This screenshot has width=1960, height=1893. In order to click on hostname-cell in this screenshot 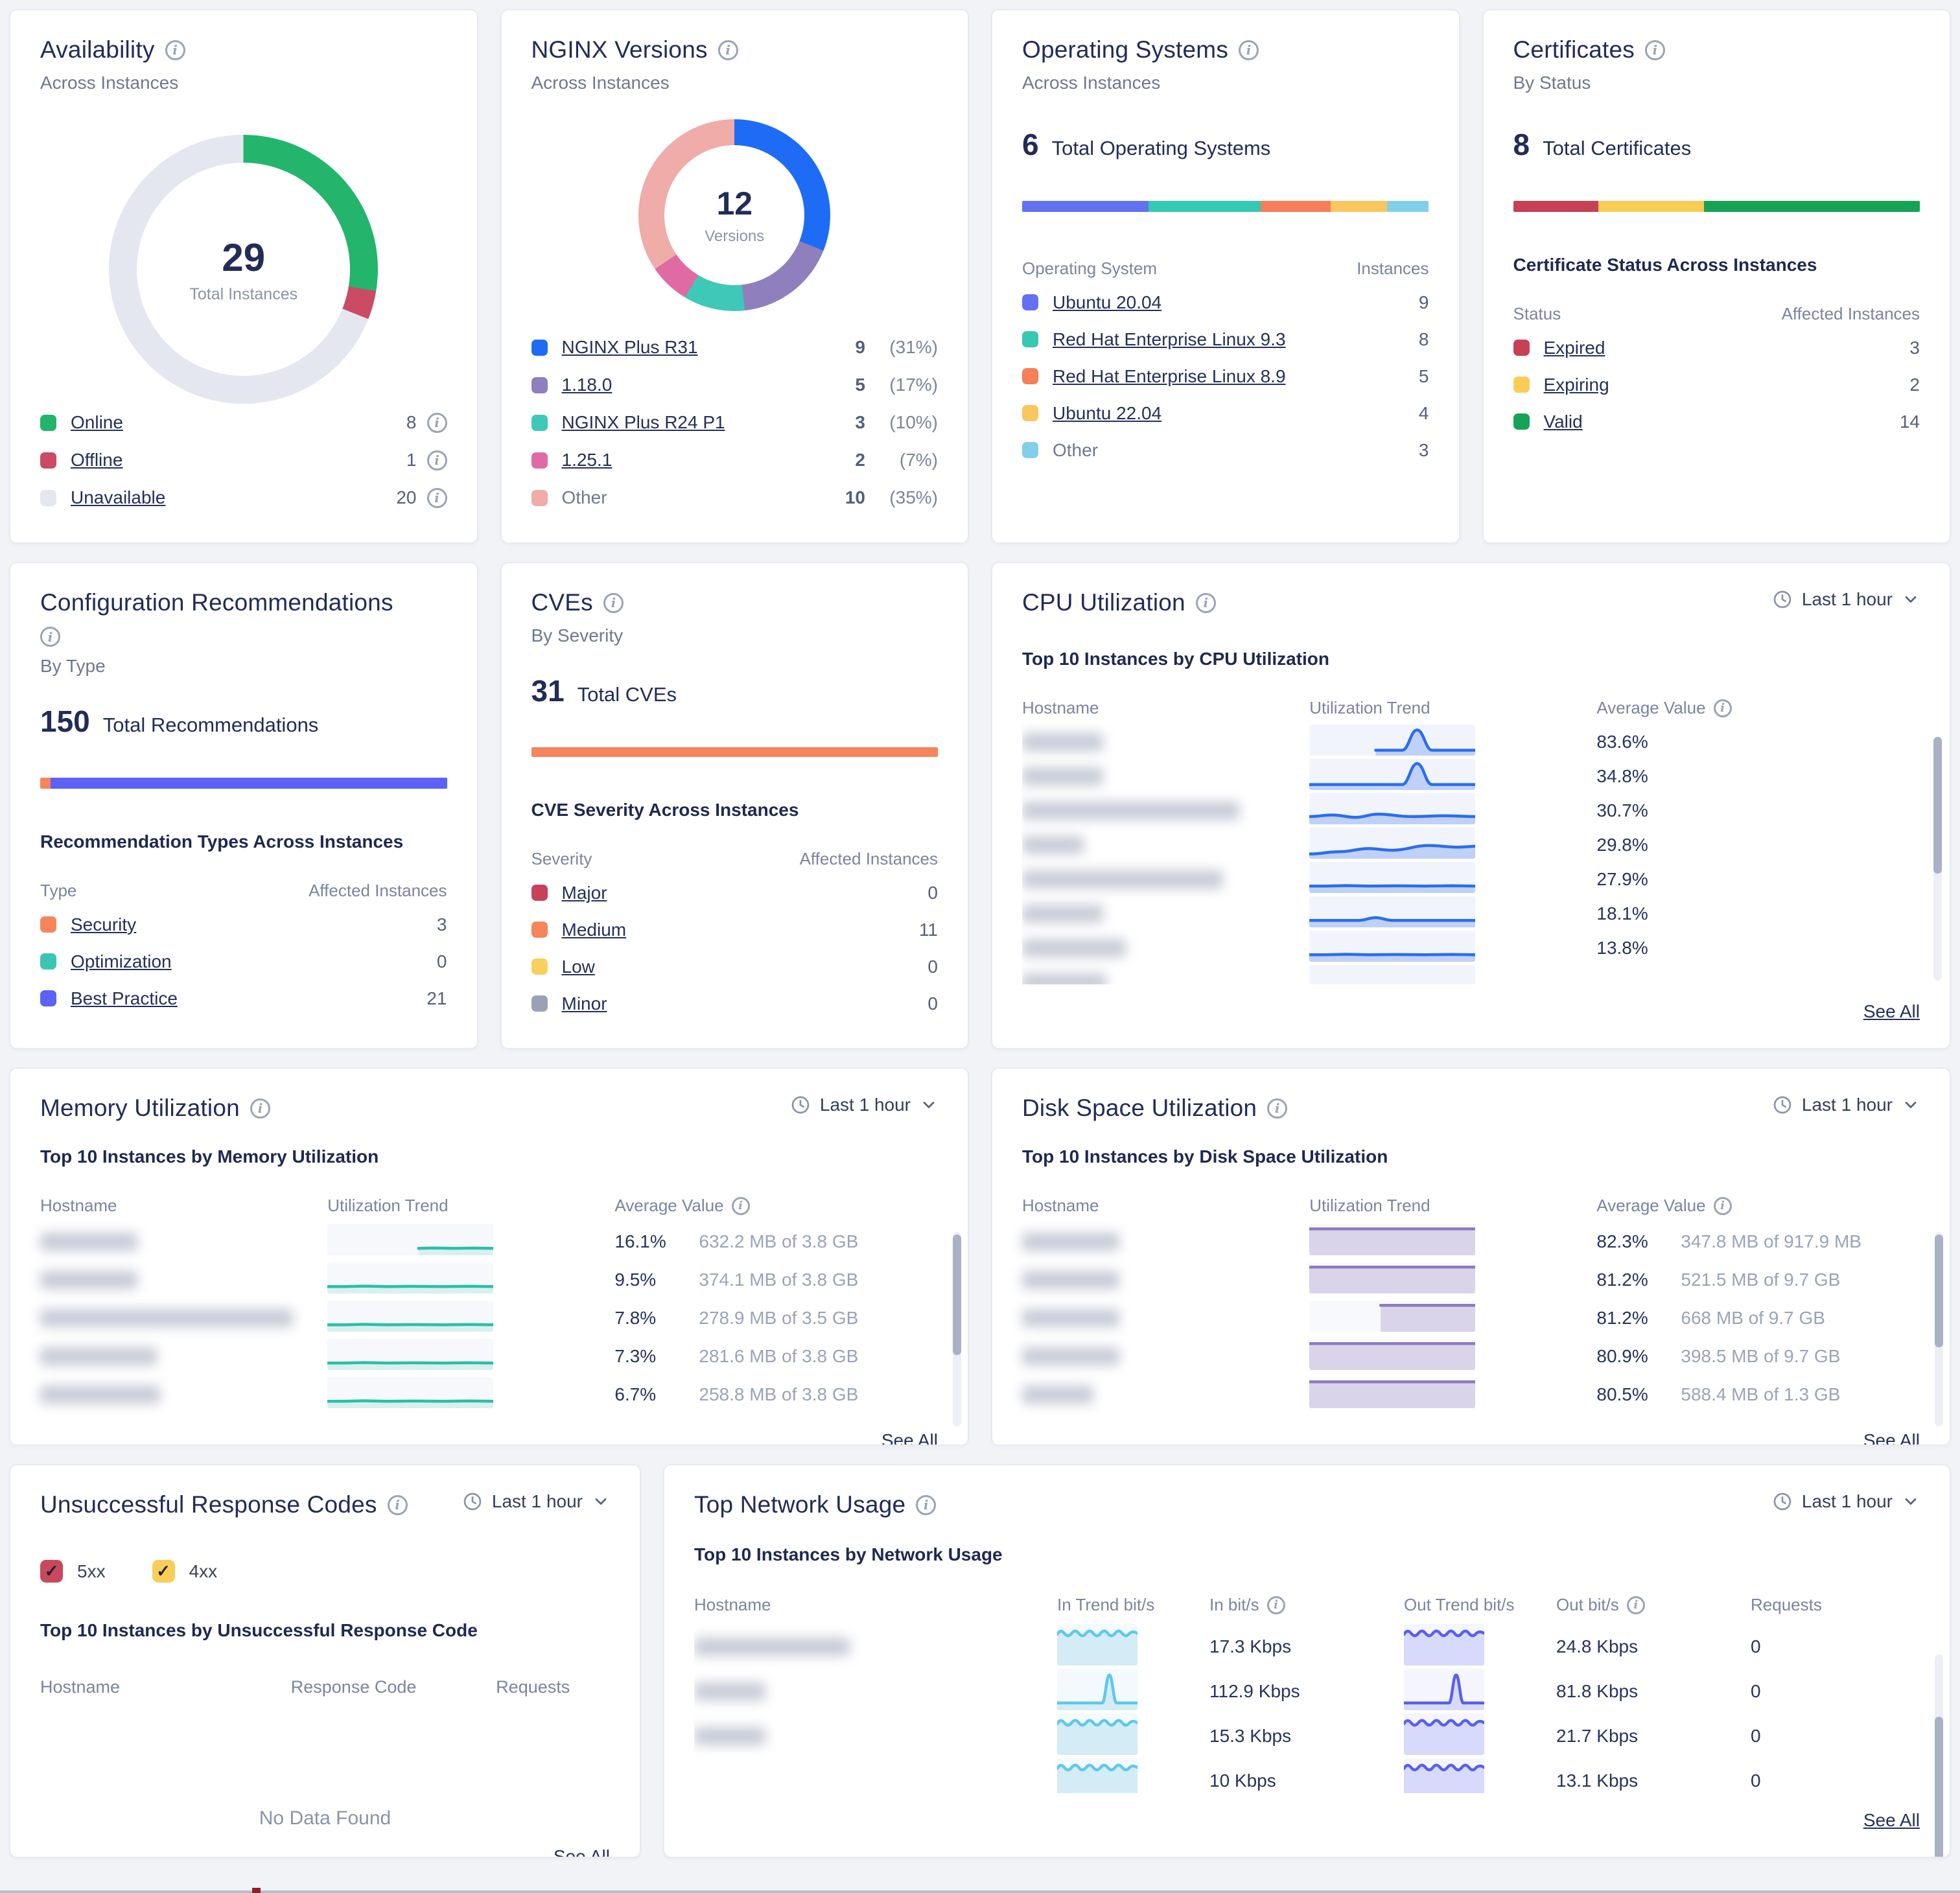, I will do `click(1165, 913)`.